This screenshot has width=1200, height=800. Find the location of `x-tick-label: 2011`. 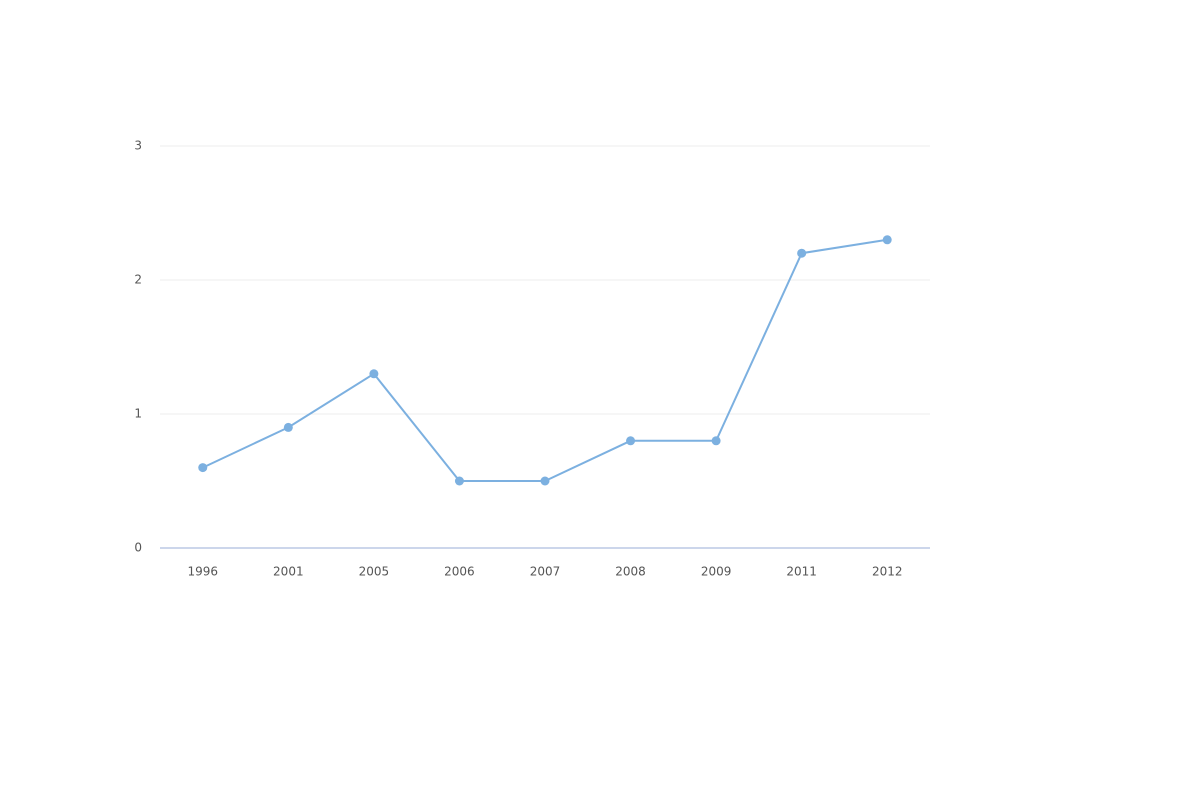

x-tick-label: 2011 is located at coordinates (801, 572).